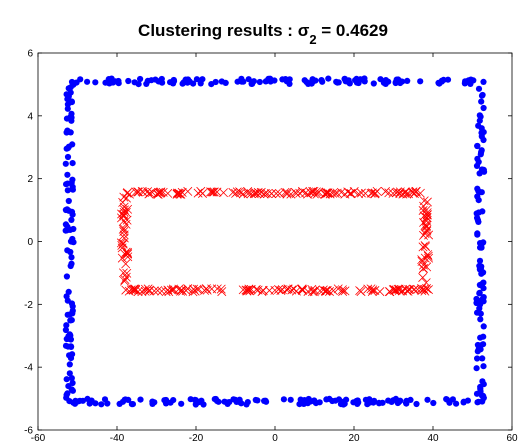 The height and width of the screenshot is (443, 526). Describe the element at coordinates (312, 39) in the screenshot. I see `chart-title-subscript: 2` at that location.